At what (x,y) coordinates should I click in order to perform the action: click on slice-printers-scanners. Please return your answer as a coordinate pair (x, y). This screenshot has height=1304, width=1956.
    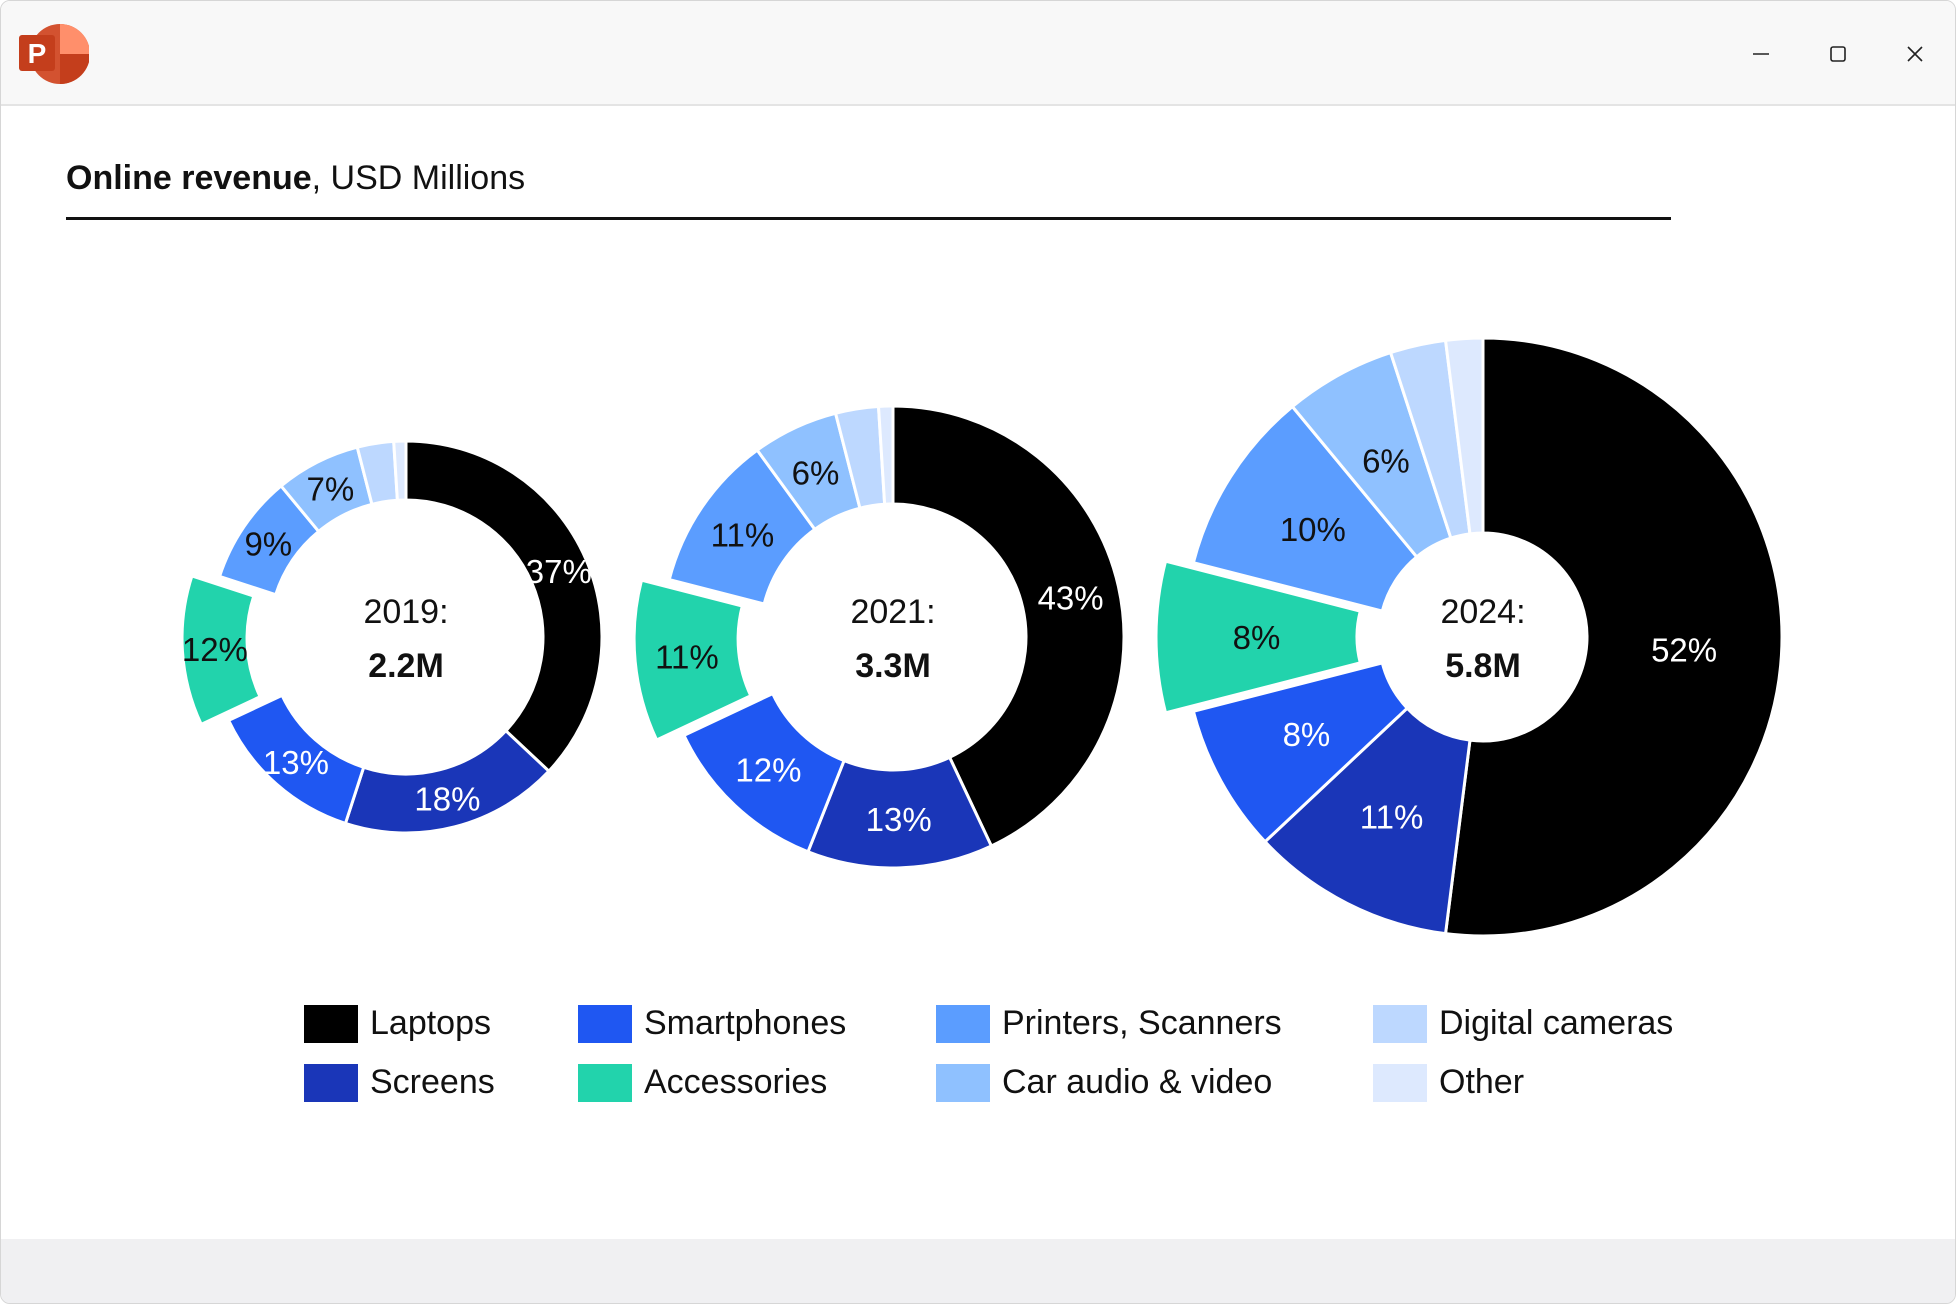
    Looking at the image, I should click on (1305, 508).